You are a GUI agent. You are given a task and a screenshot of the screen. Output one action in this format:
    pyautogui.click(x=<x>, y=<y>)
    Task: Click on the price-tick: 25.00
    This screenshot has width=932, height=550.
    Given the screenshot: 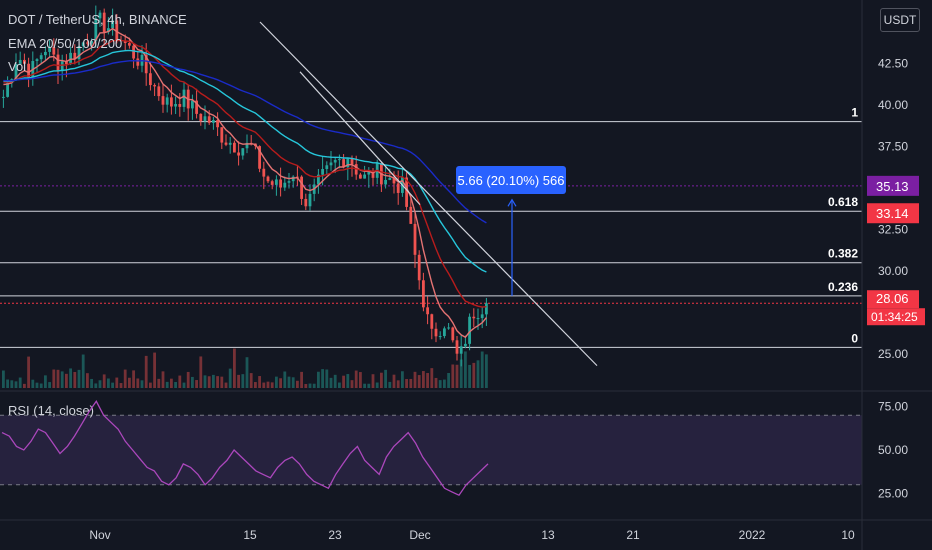 What is the action you would take?
    pyautogui.click(x=893, y=354)
    